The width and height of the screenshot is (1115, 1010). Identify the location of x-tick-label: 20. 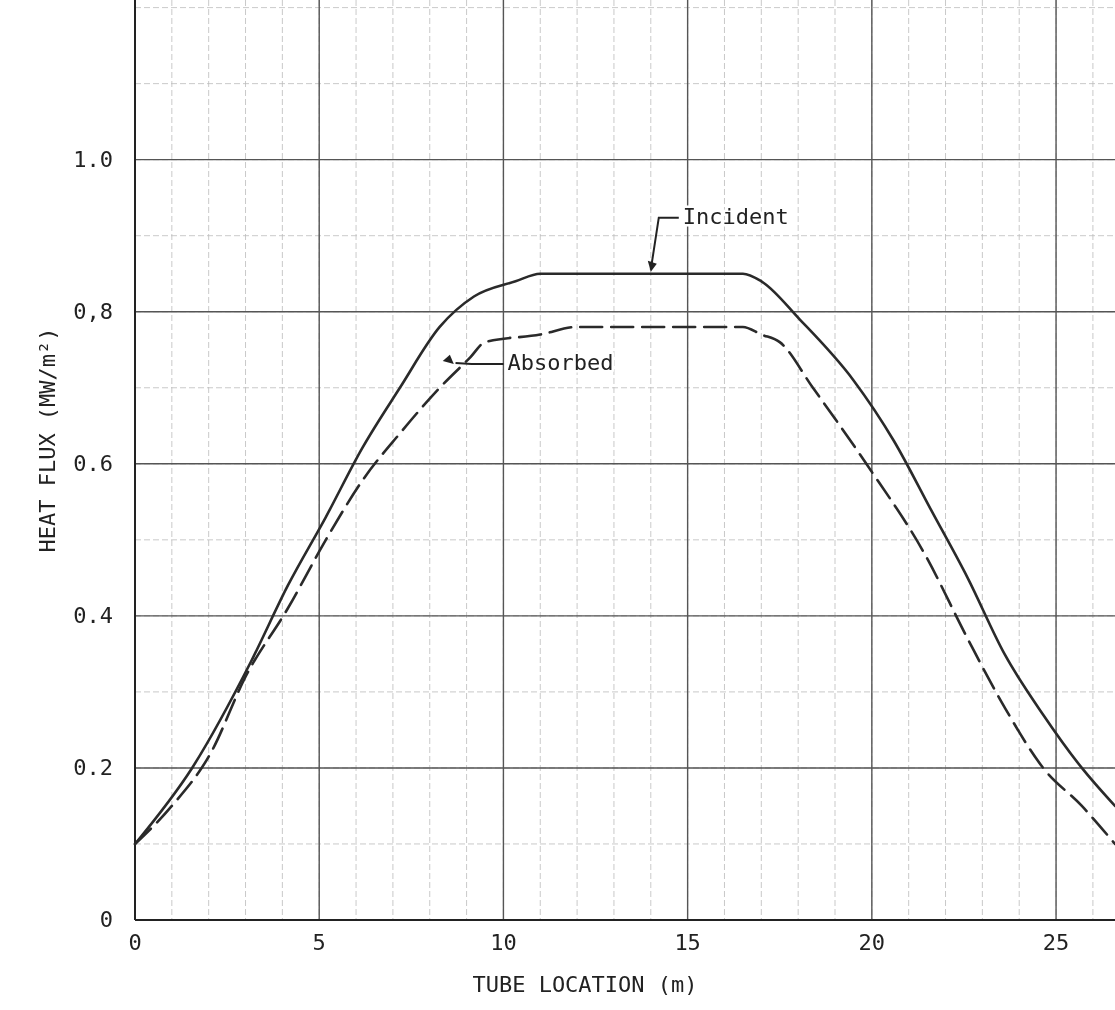
(872, 942).